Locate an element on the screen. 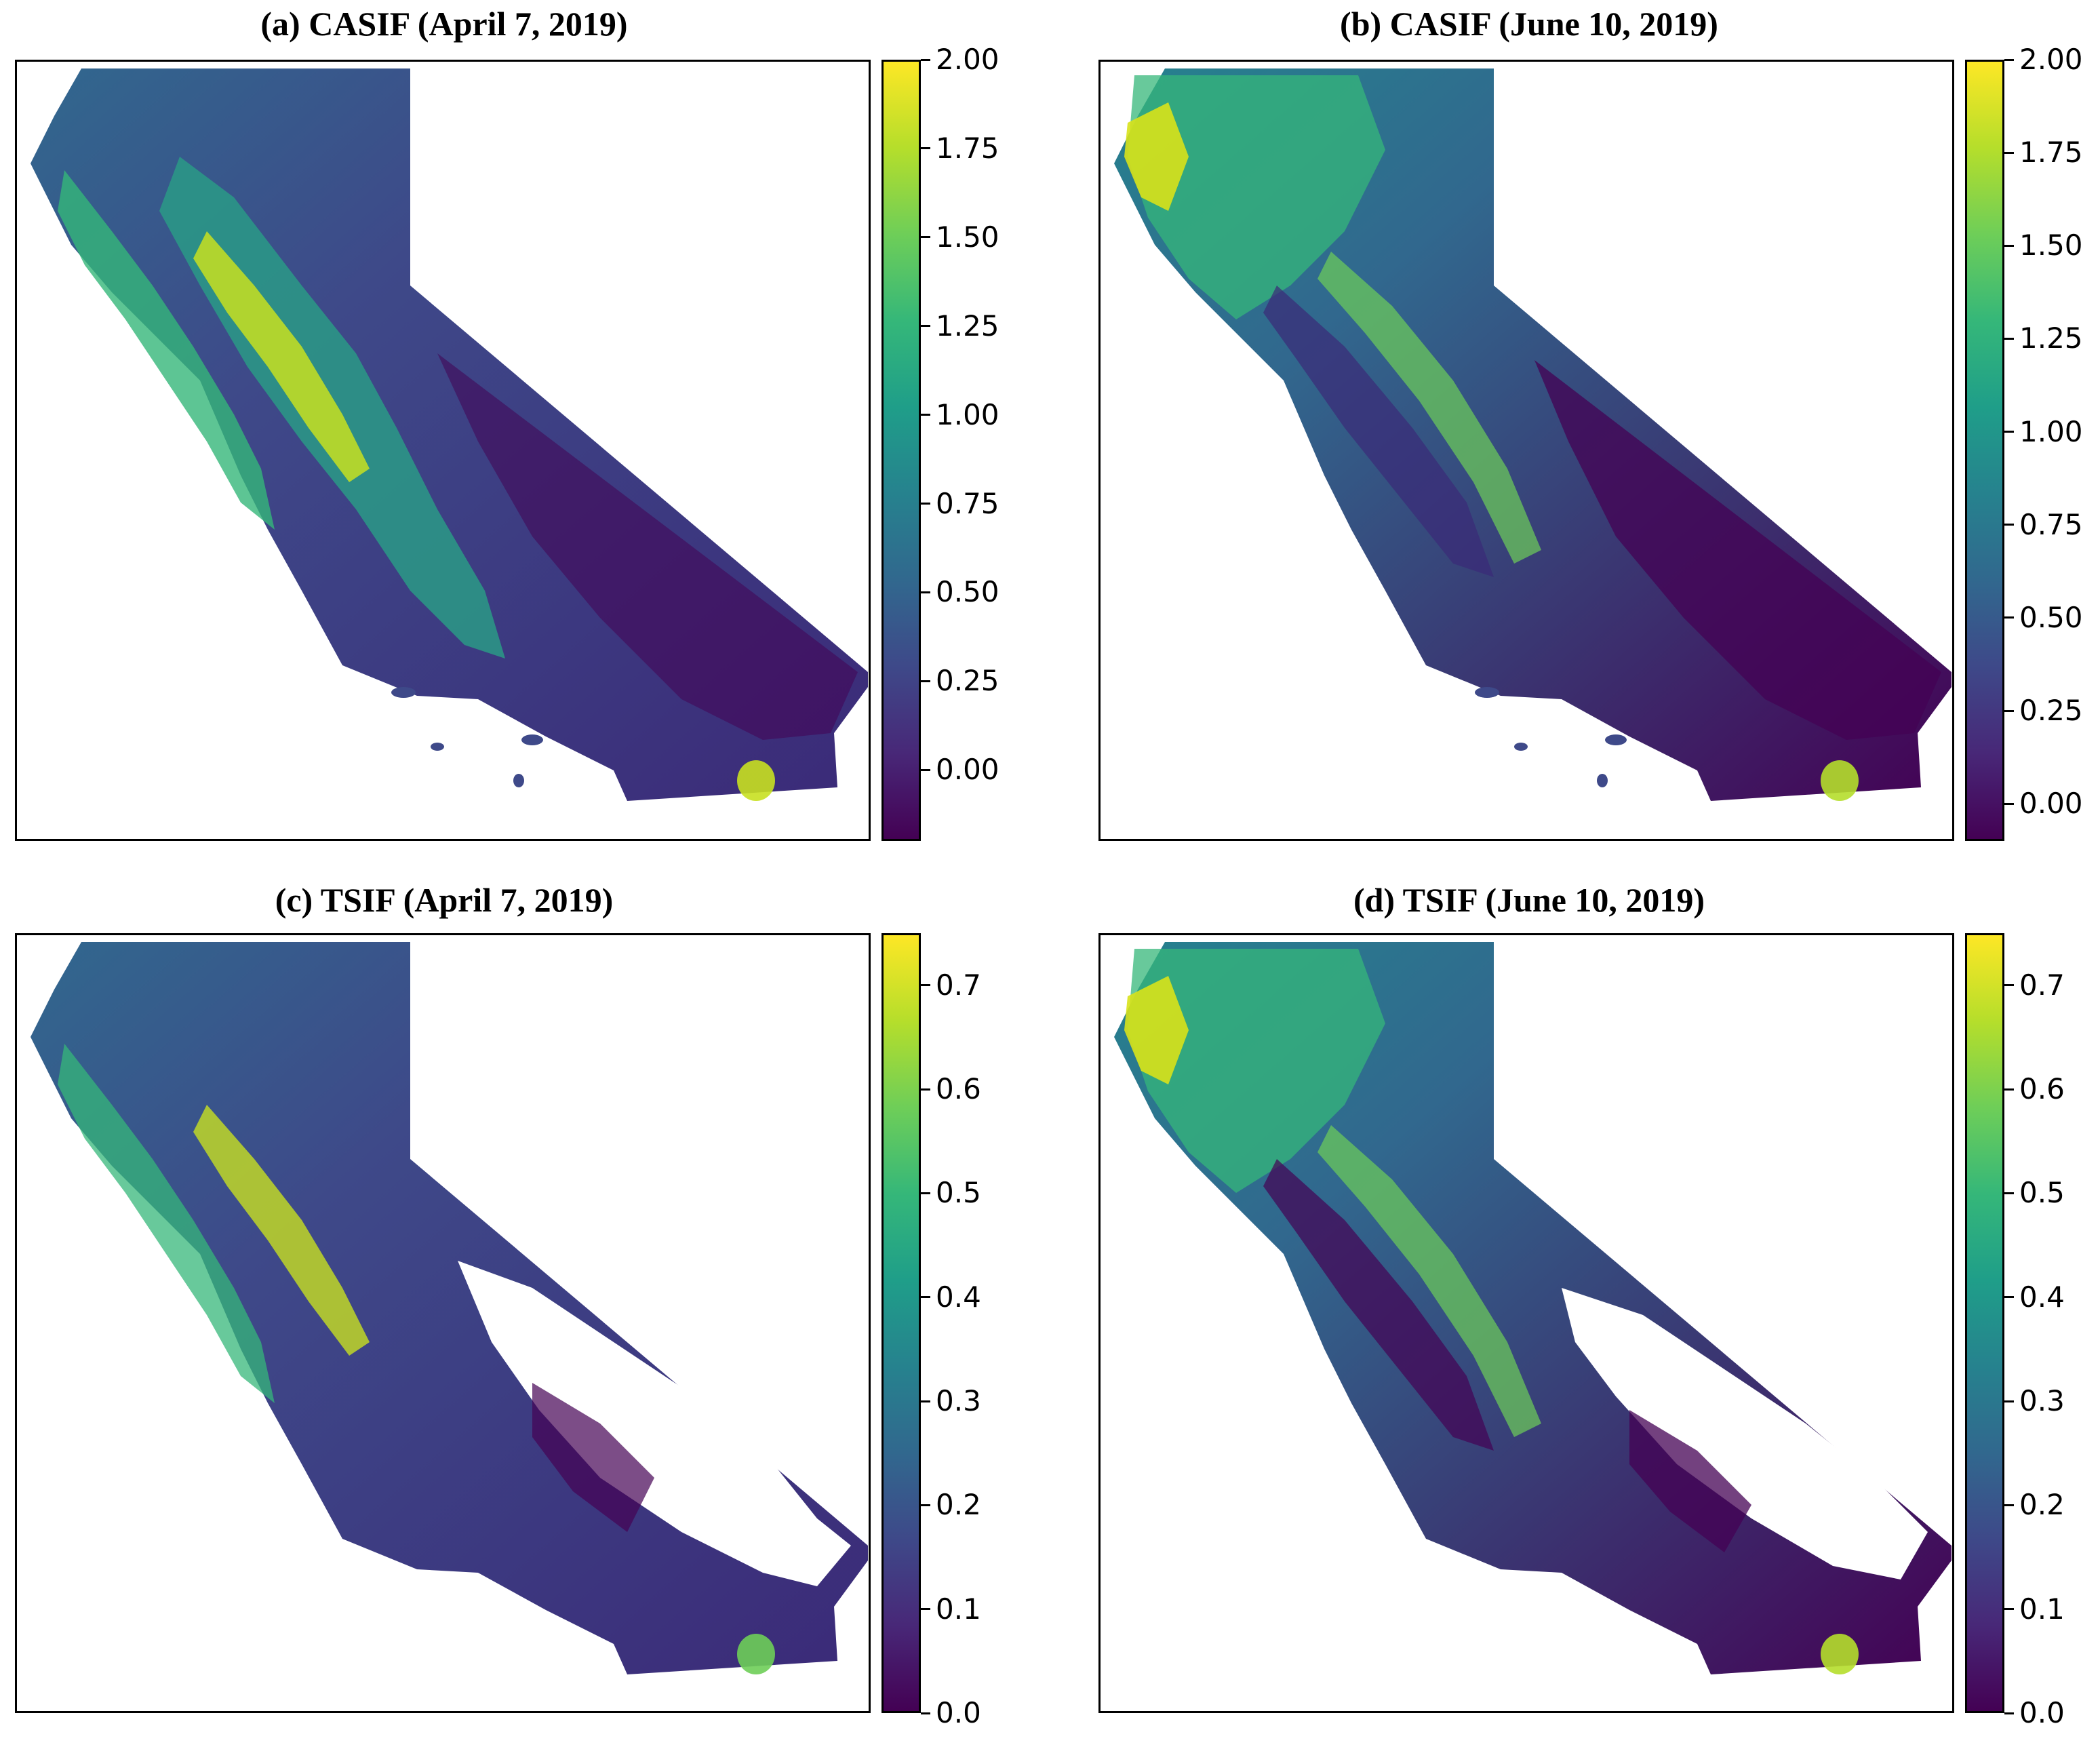 The image size is (2100, 1747). panel-b-title: (b) CASIF (June 10, 2019) is located at coordinates (1529, 24).